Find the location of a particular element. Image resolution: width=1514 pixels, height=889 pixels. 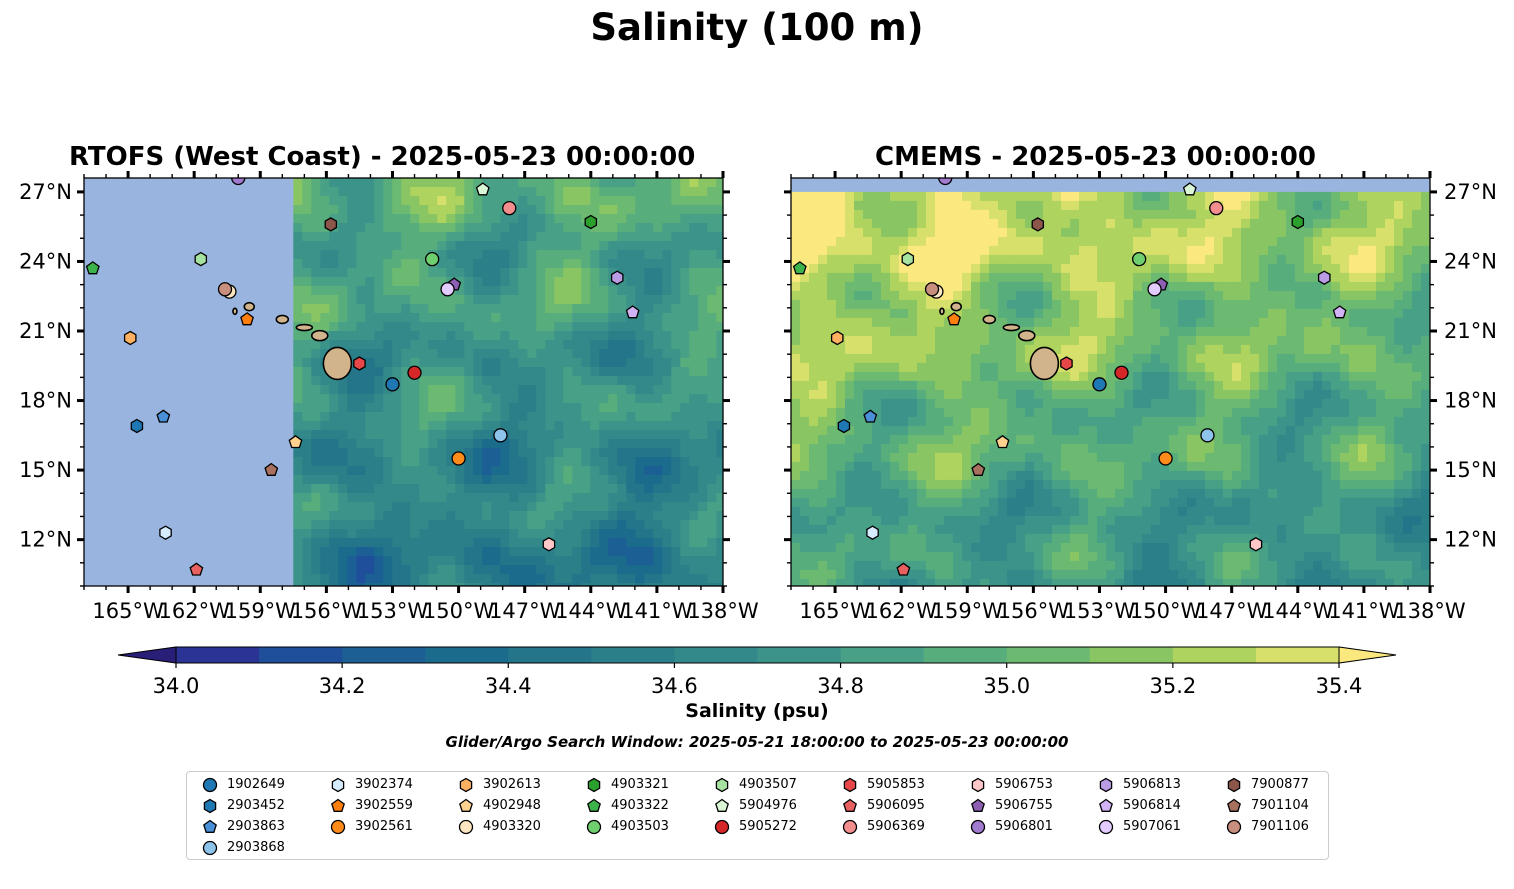

legend-label: 3902374 is located at coordinates (384, 784).